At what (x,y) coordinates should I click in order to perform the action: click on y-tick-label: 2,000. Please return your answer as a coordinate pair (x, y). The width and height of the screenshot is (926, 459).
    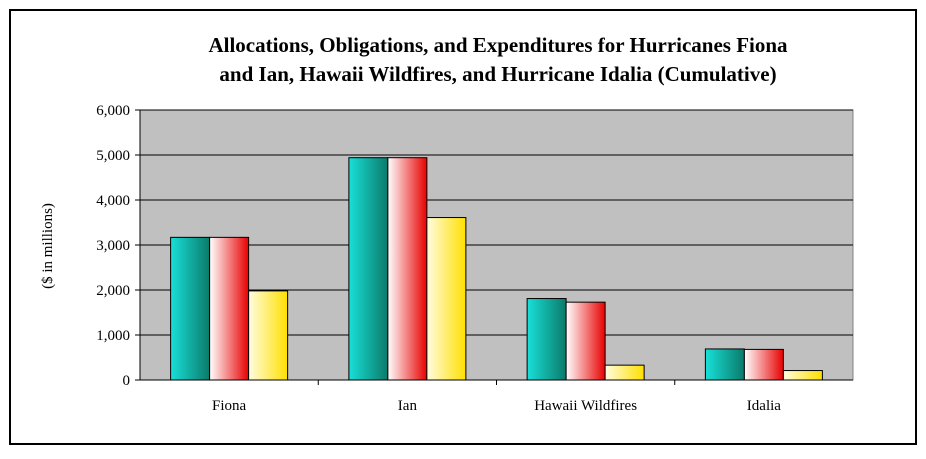
    Looking at the image, I should click on (113, 291).